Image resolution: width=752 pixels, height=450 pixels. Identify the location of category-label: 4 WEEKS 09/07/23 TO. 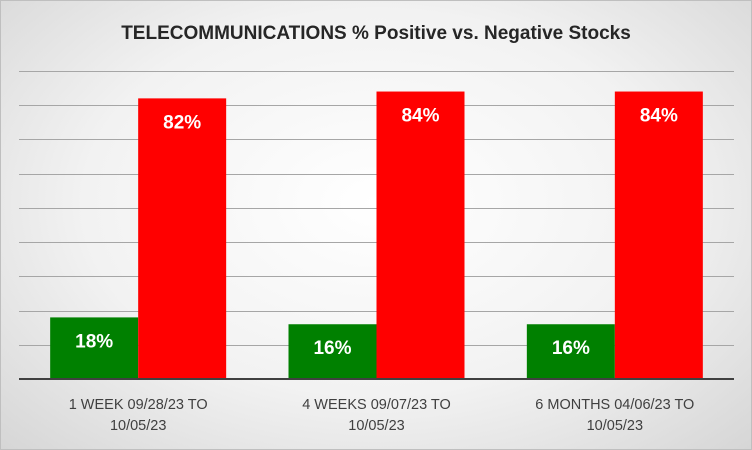
(376, 405).